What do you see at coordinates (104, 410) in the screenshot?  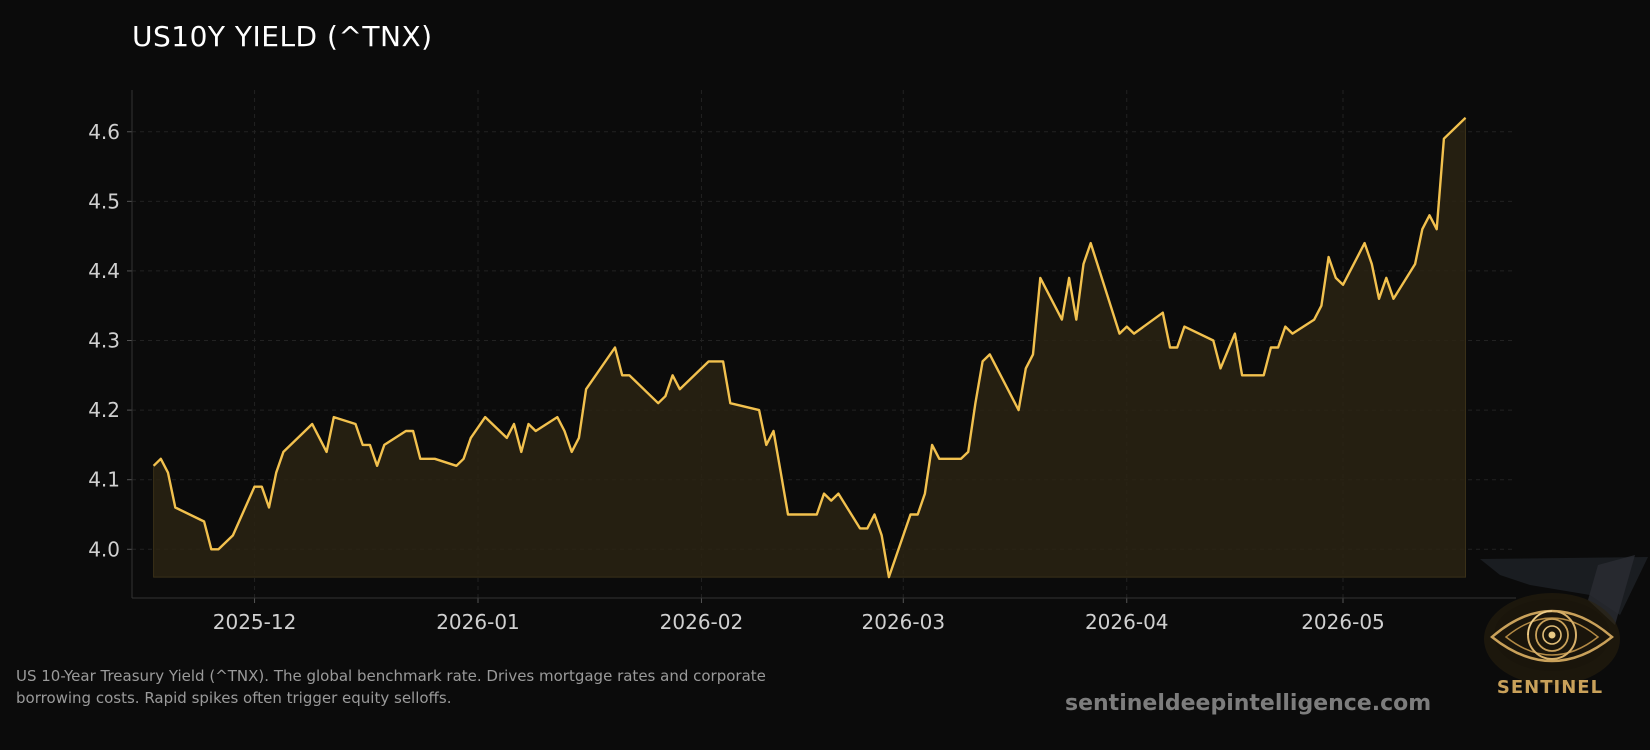 I see `y-tick-label: 4.2` at bounding box center [104, 410].